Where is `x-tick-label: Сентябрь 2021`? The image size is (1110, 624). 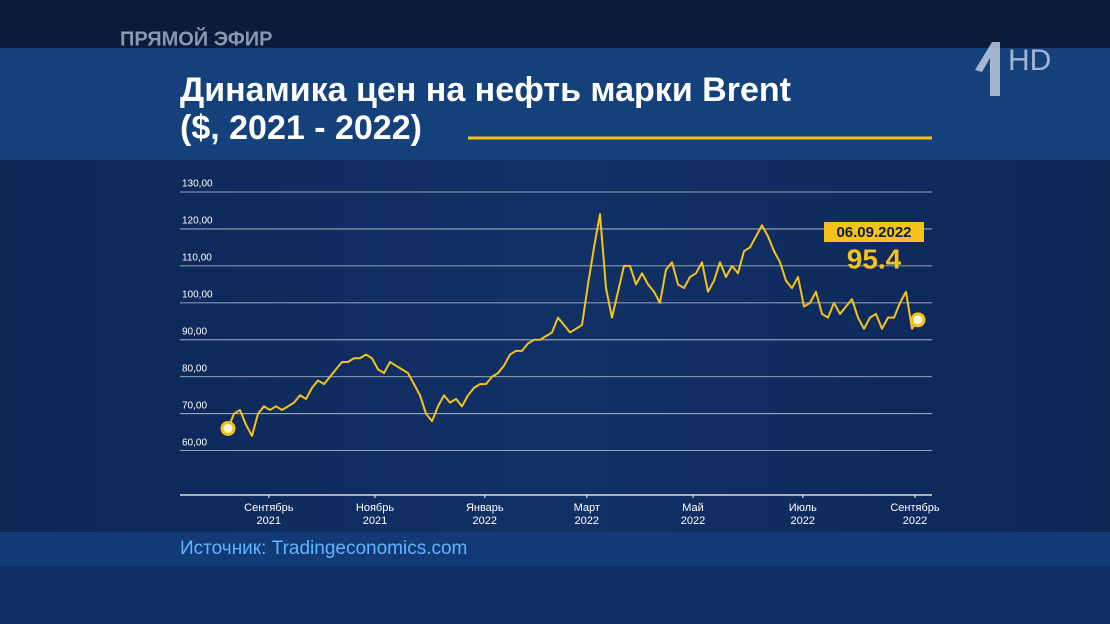
x-tick-label: Сентябрь 2021 is located at coordinates (269, 514).